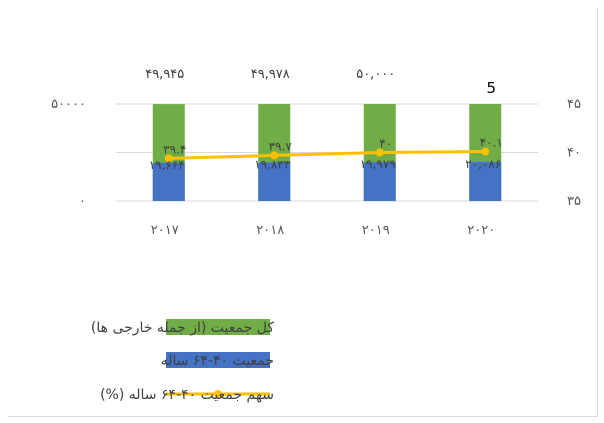 The image size is (604, 423). What do you see at coordinates (270, 74) in the screenshot?
I see `data-label-total: ۴۹,۹۷۸` at bounding box center [270, 74].